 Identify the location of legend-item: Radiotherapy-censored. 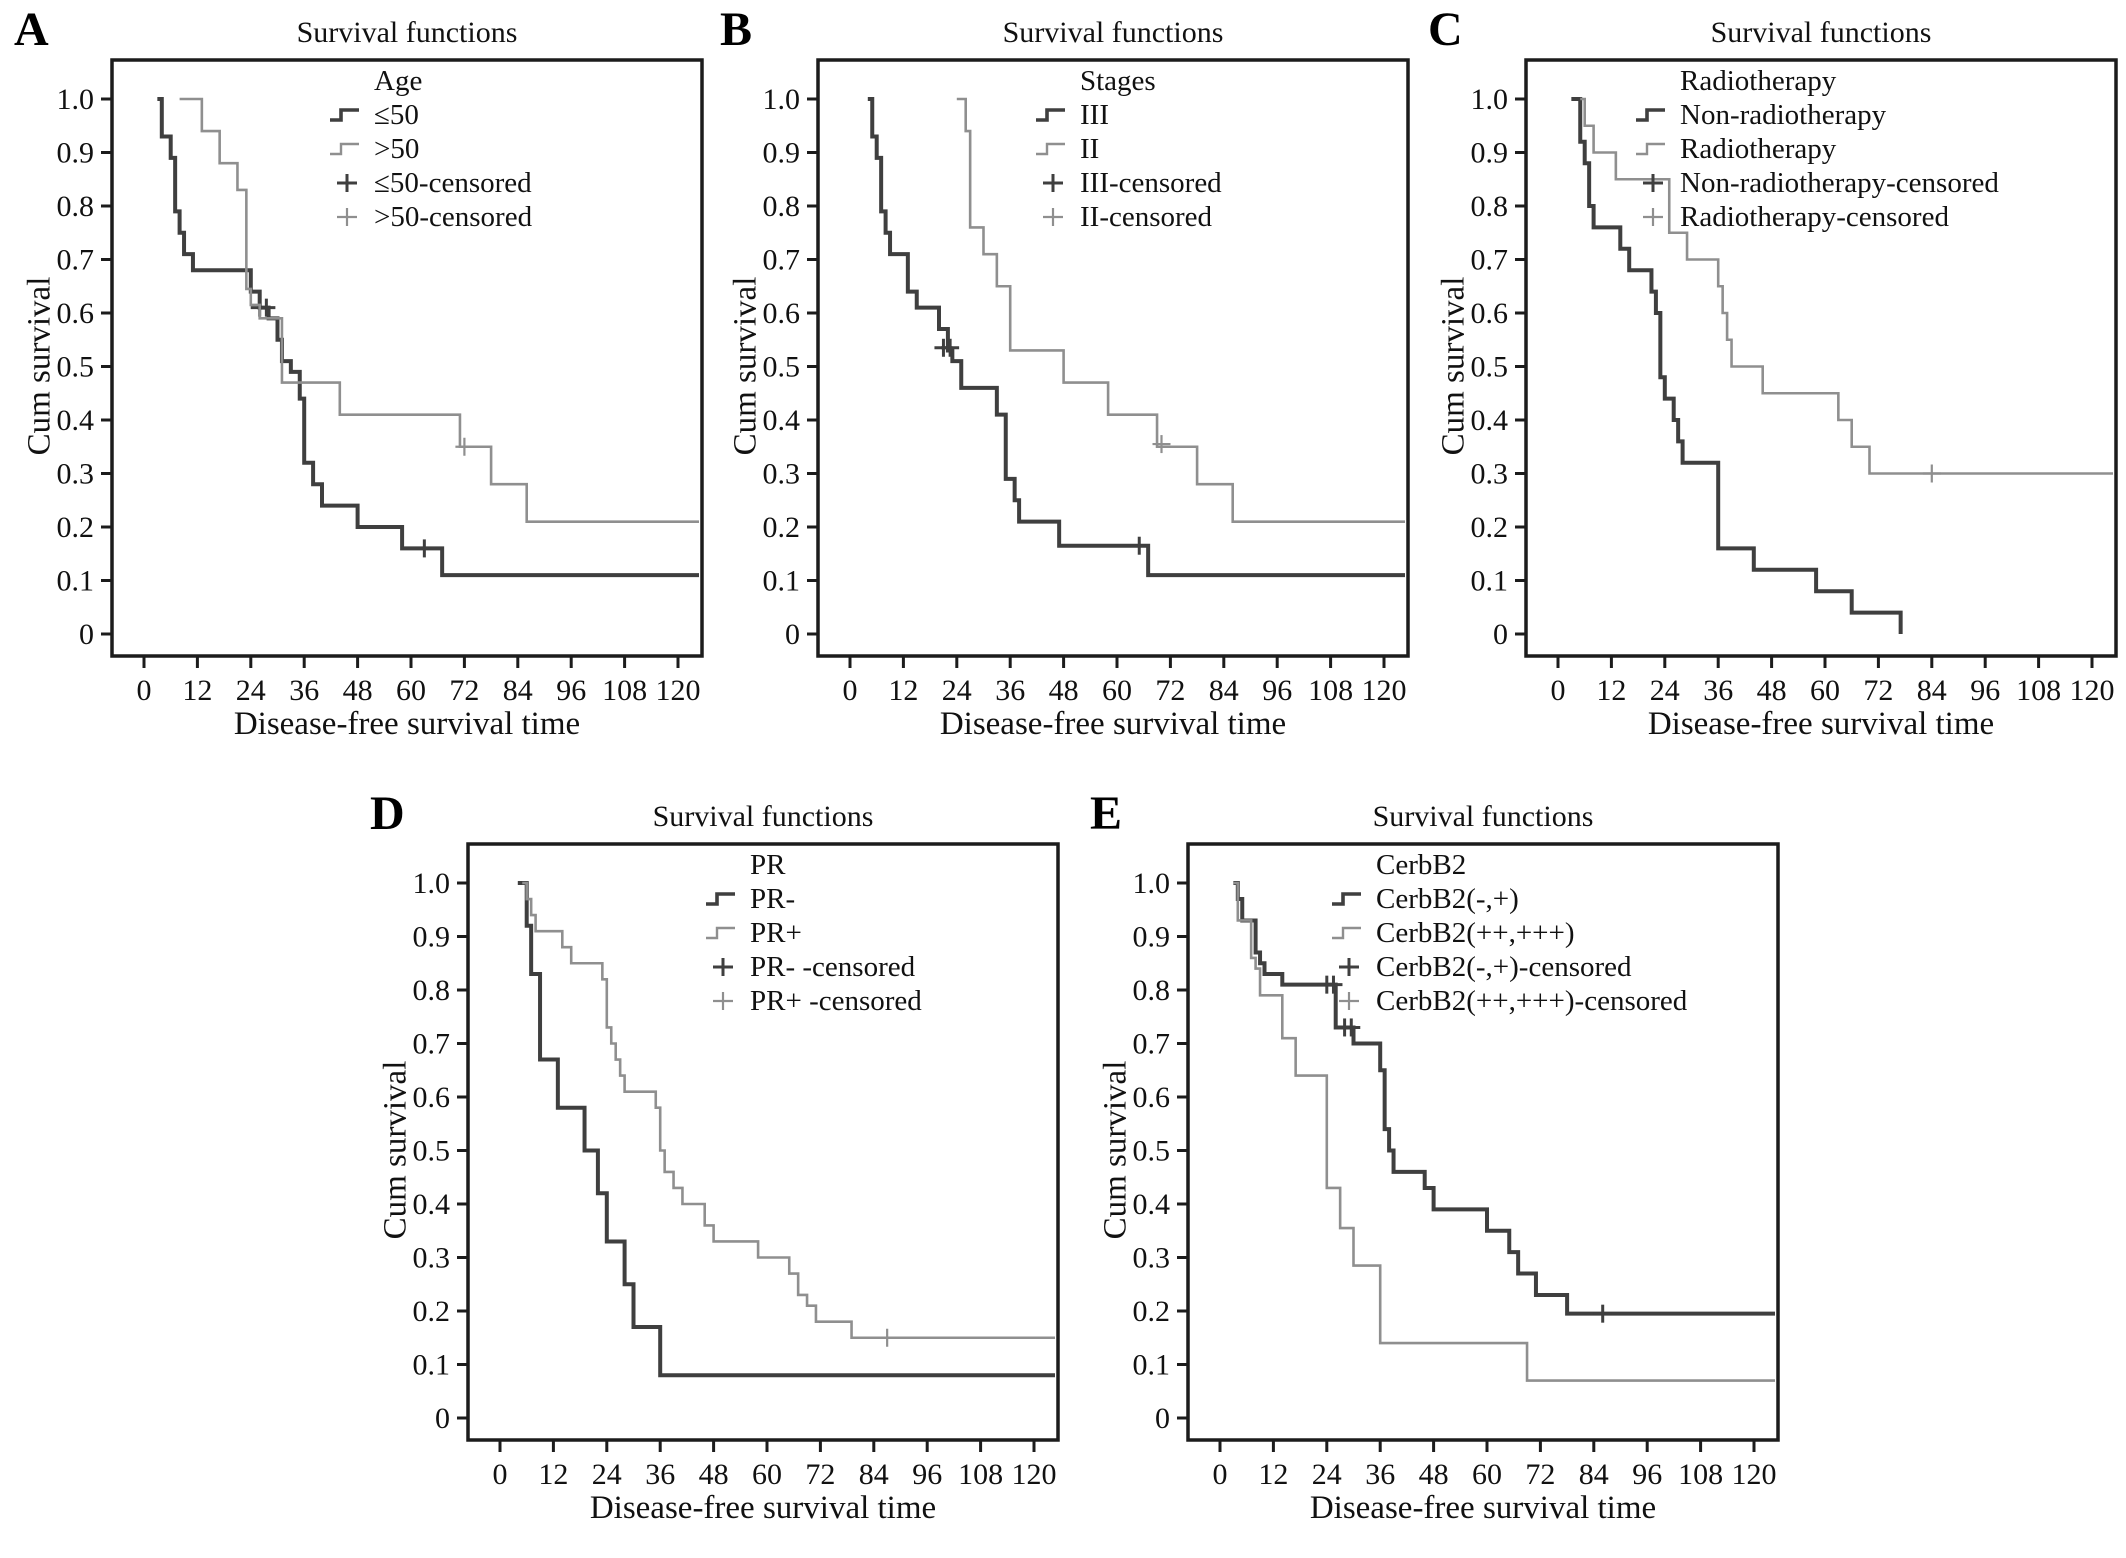
(1816, 217).